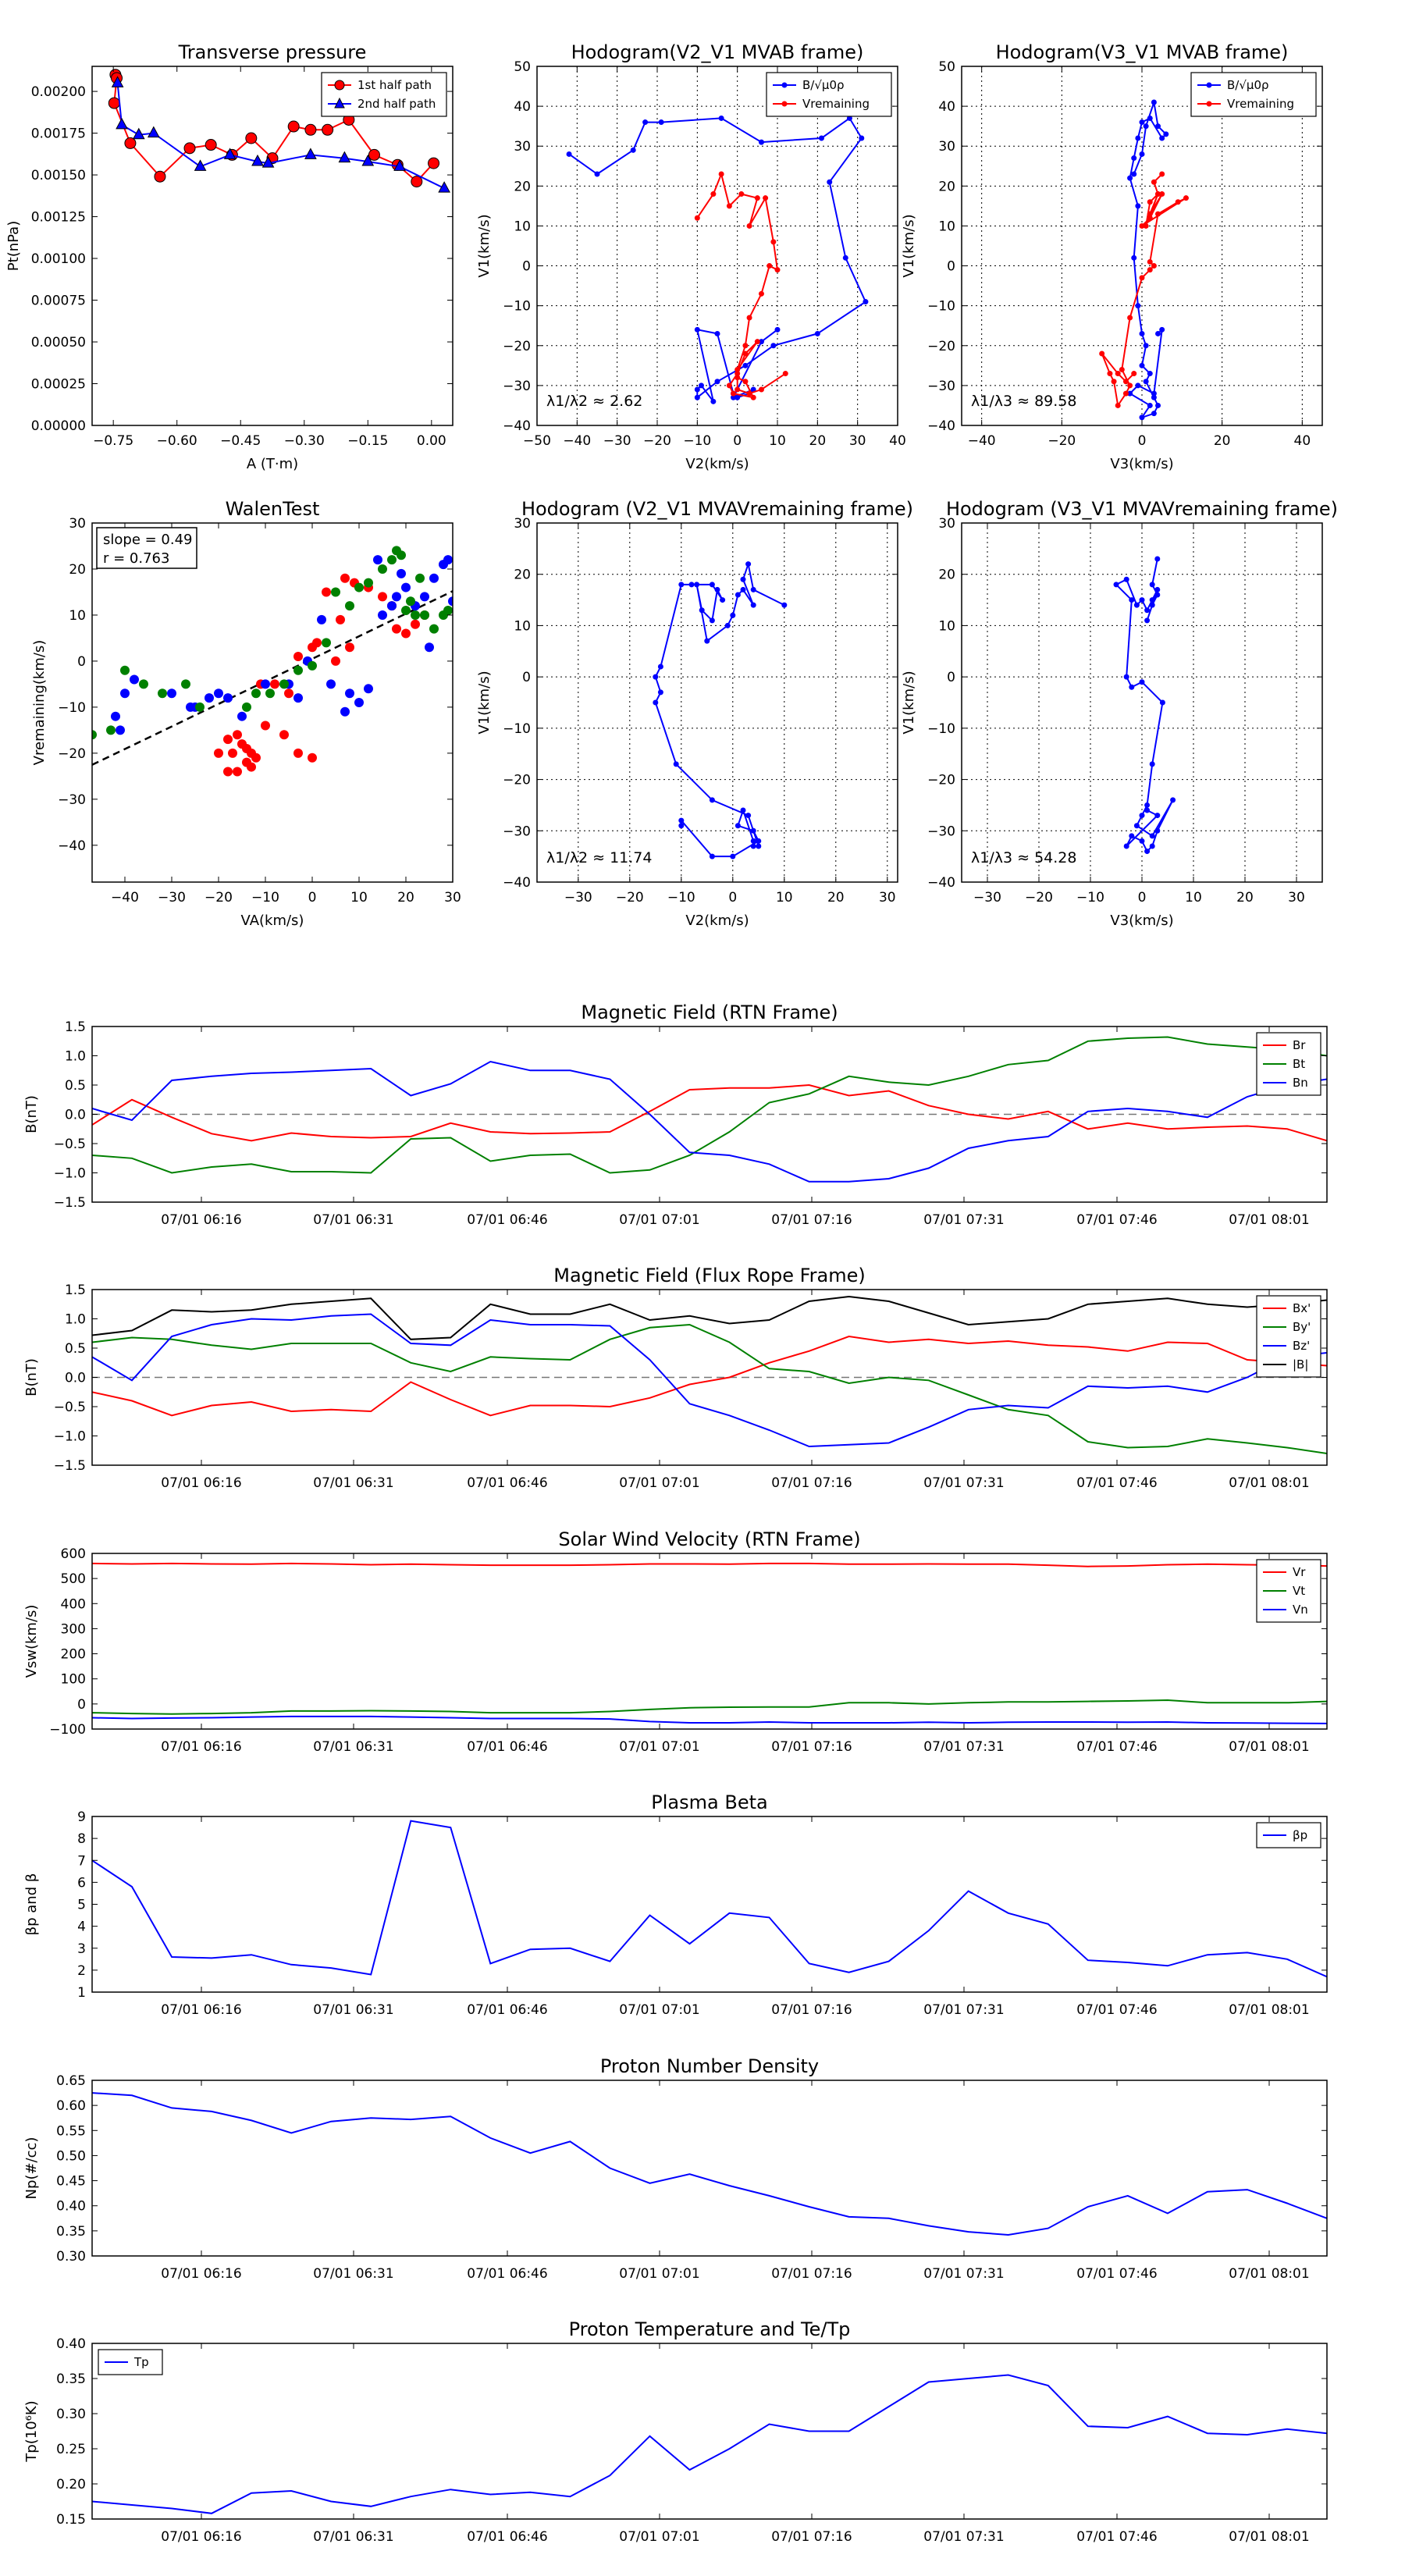 Image resolution: width=1405 pixels, height=2576 pixels. What do you see at coordinates (709, 1539) in the screenshot?
I see `chart-title: Solar Wind Velocity (RTN Frame)` at bounding box center [709, 1539].